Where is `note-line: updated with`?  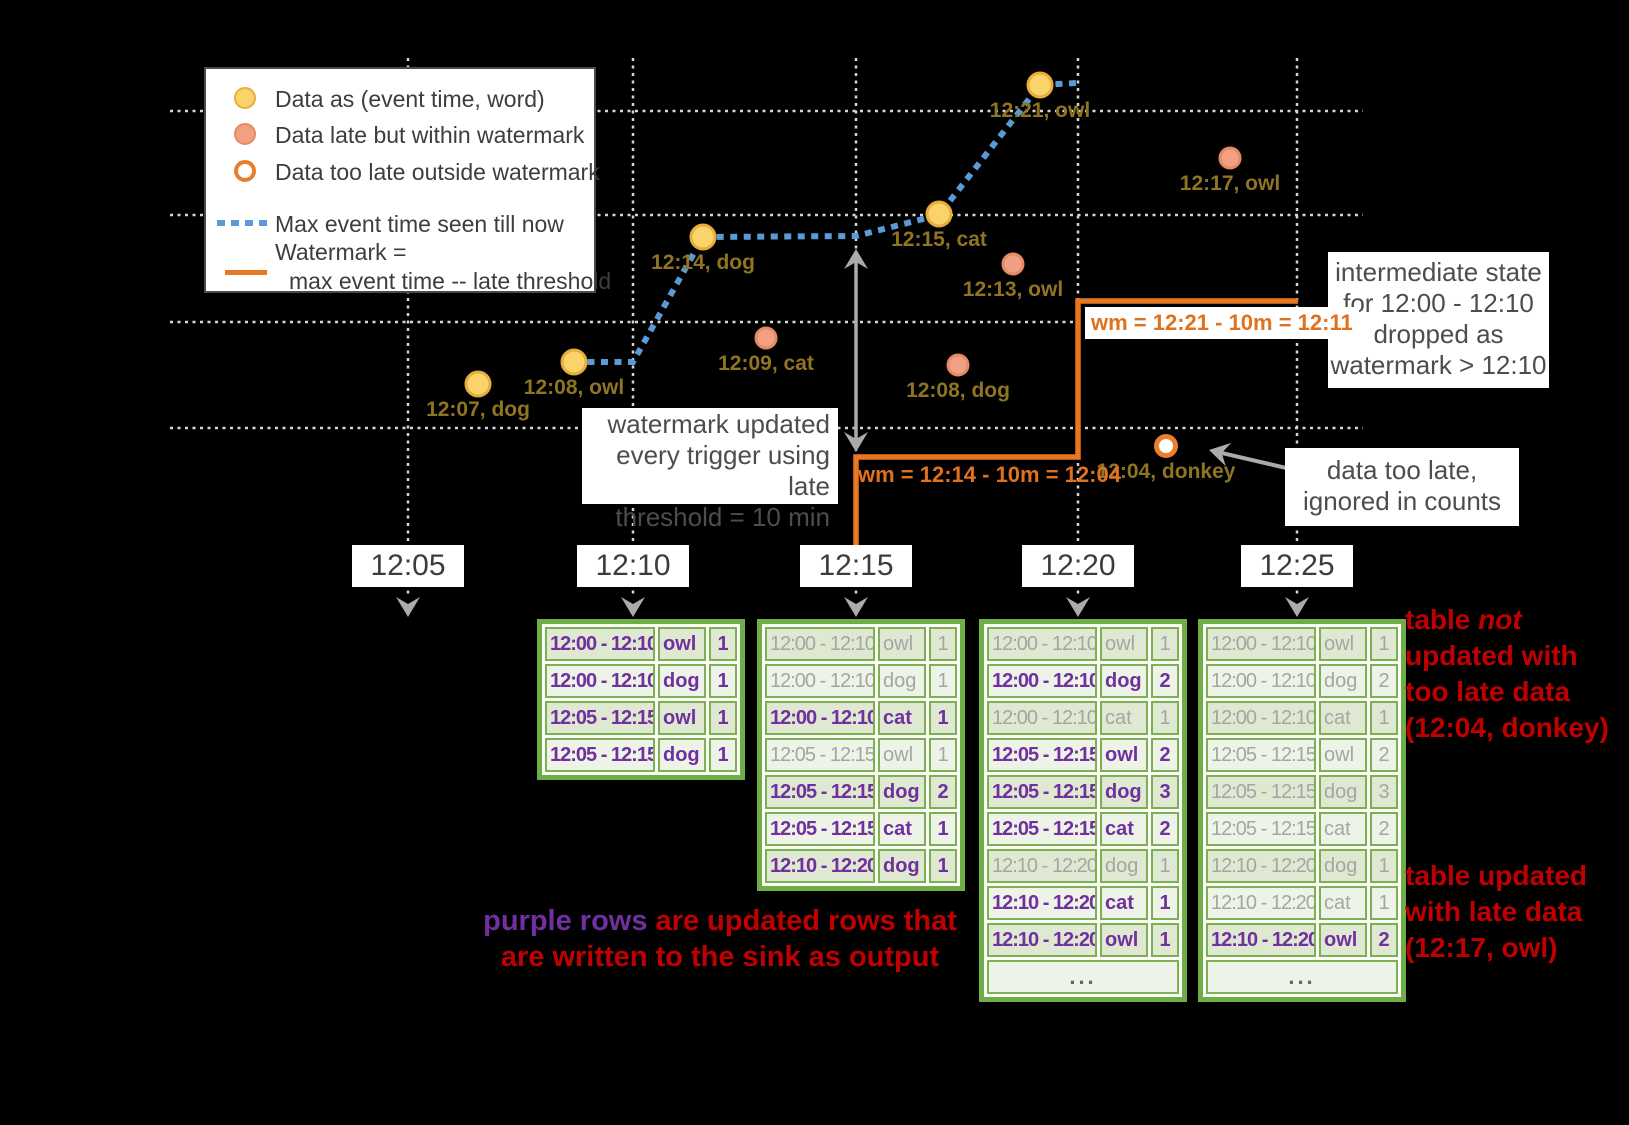
note-line: updated with is located at coordinates (1491, 655).